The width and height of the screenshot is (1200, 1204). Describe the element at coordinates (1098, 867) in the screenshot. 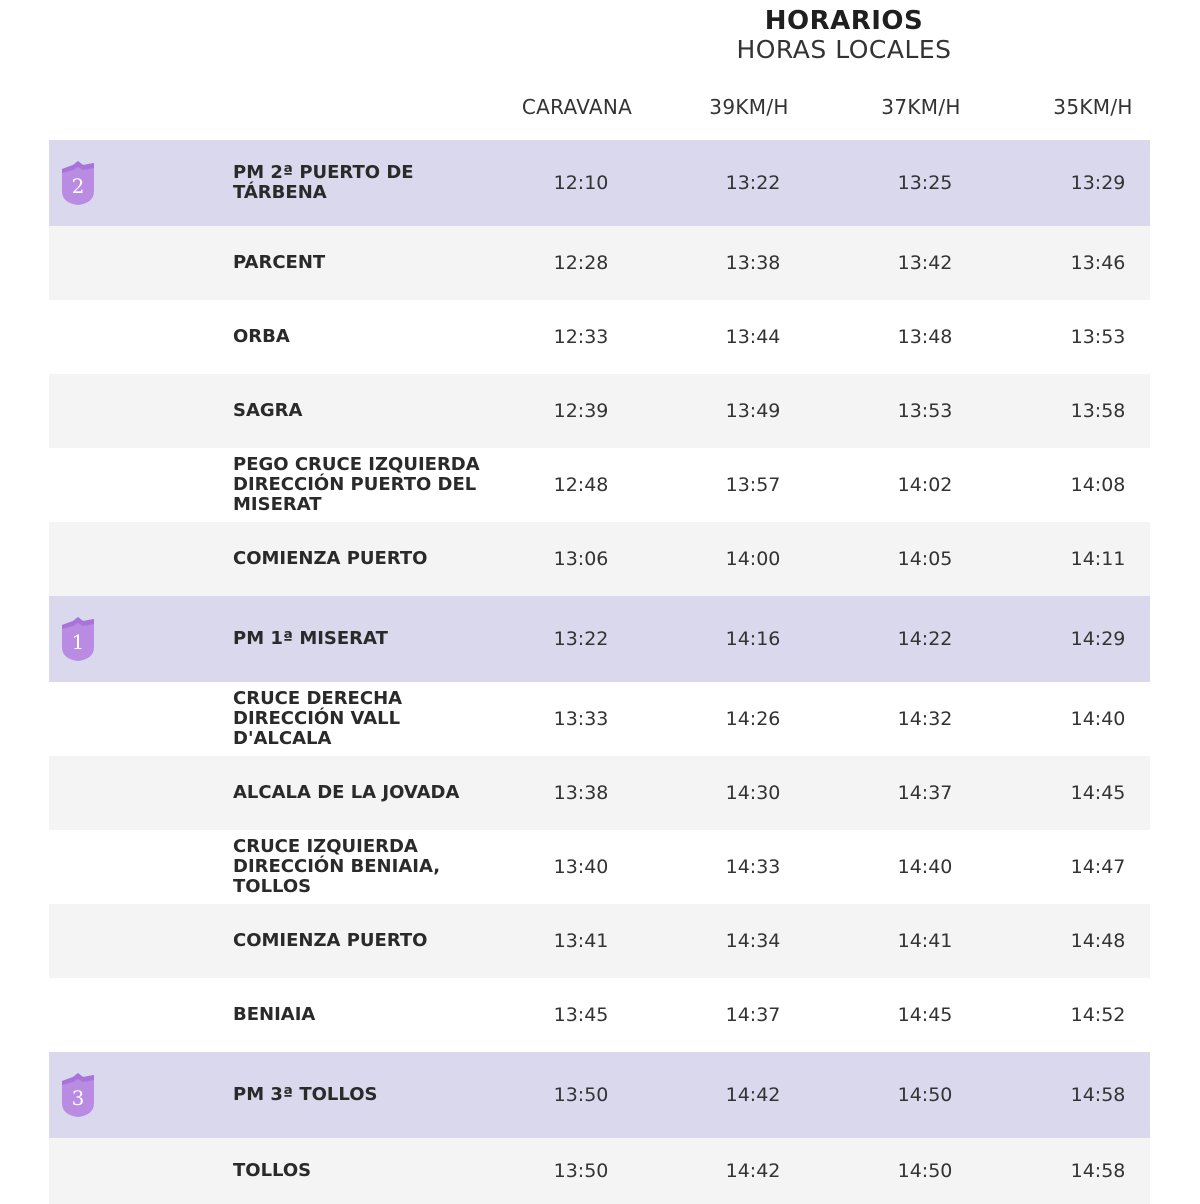

I see `time-cell-35kmh: 14:47` at that location.